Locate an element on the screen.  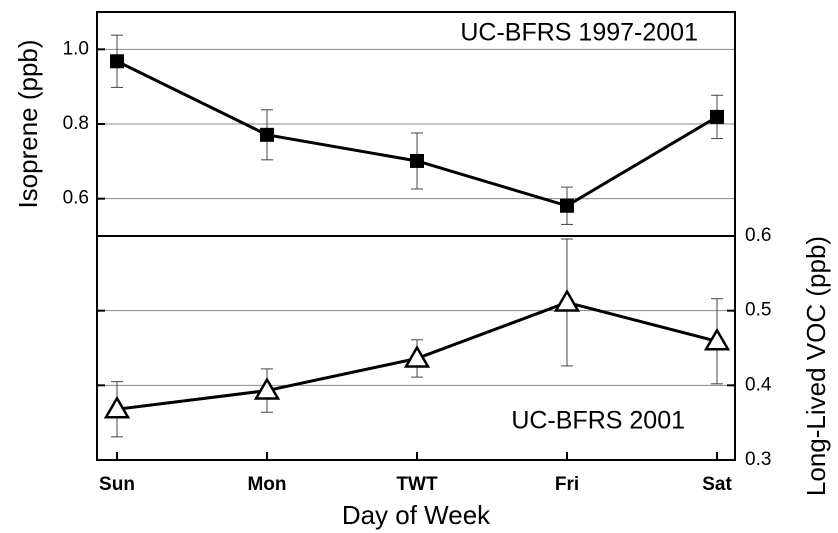
y2-tick-label: 0.4 is located at coordinates (758, 384).